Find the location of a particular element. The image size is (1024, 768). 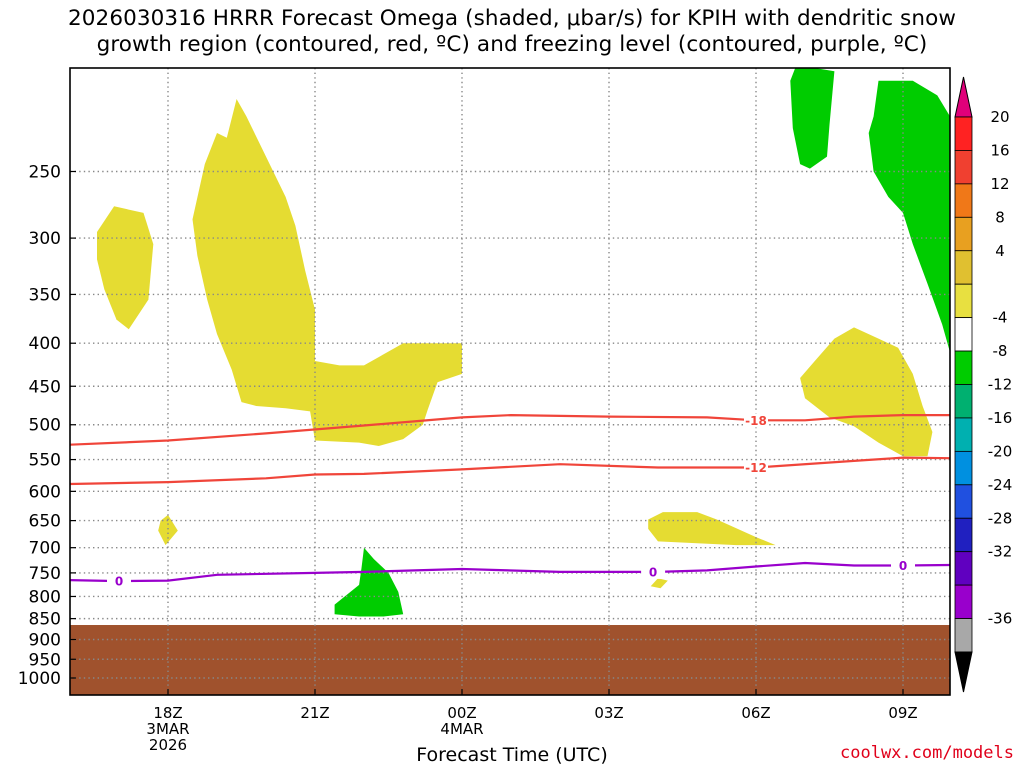

y-tick-label-450: 450 is located at coordinates (45, 387).